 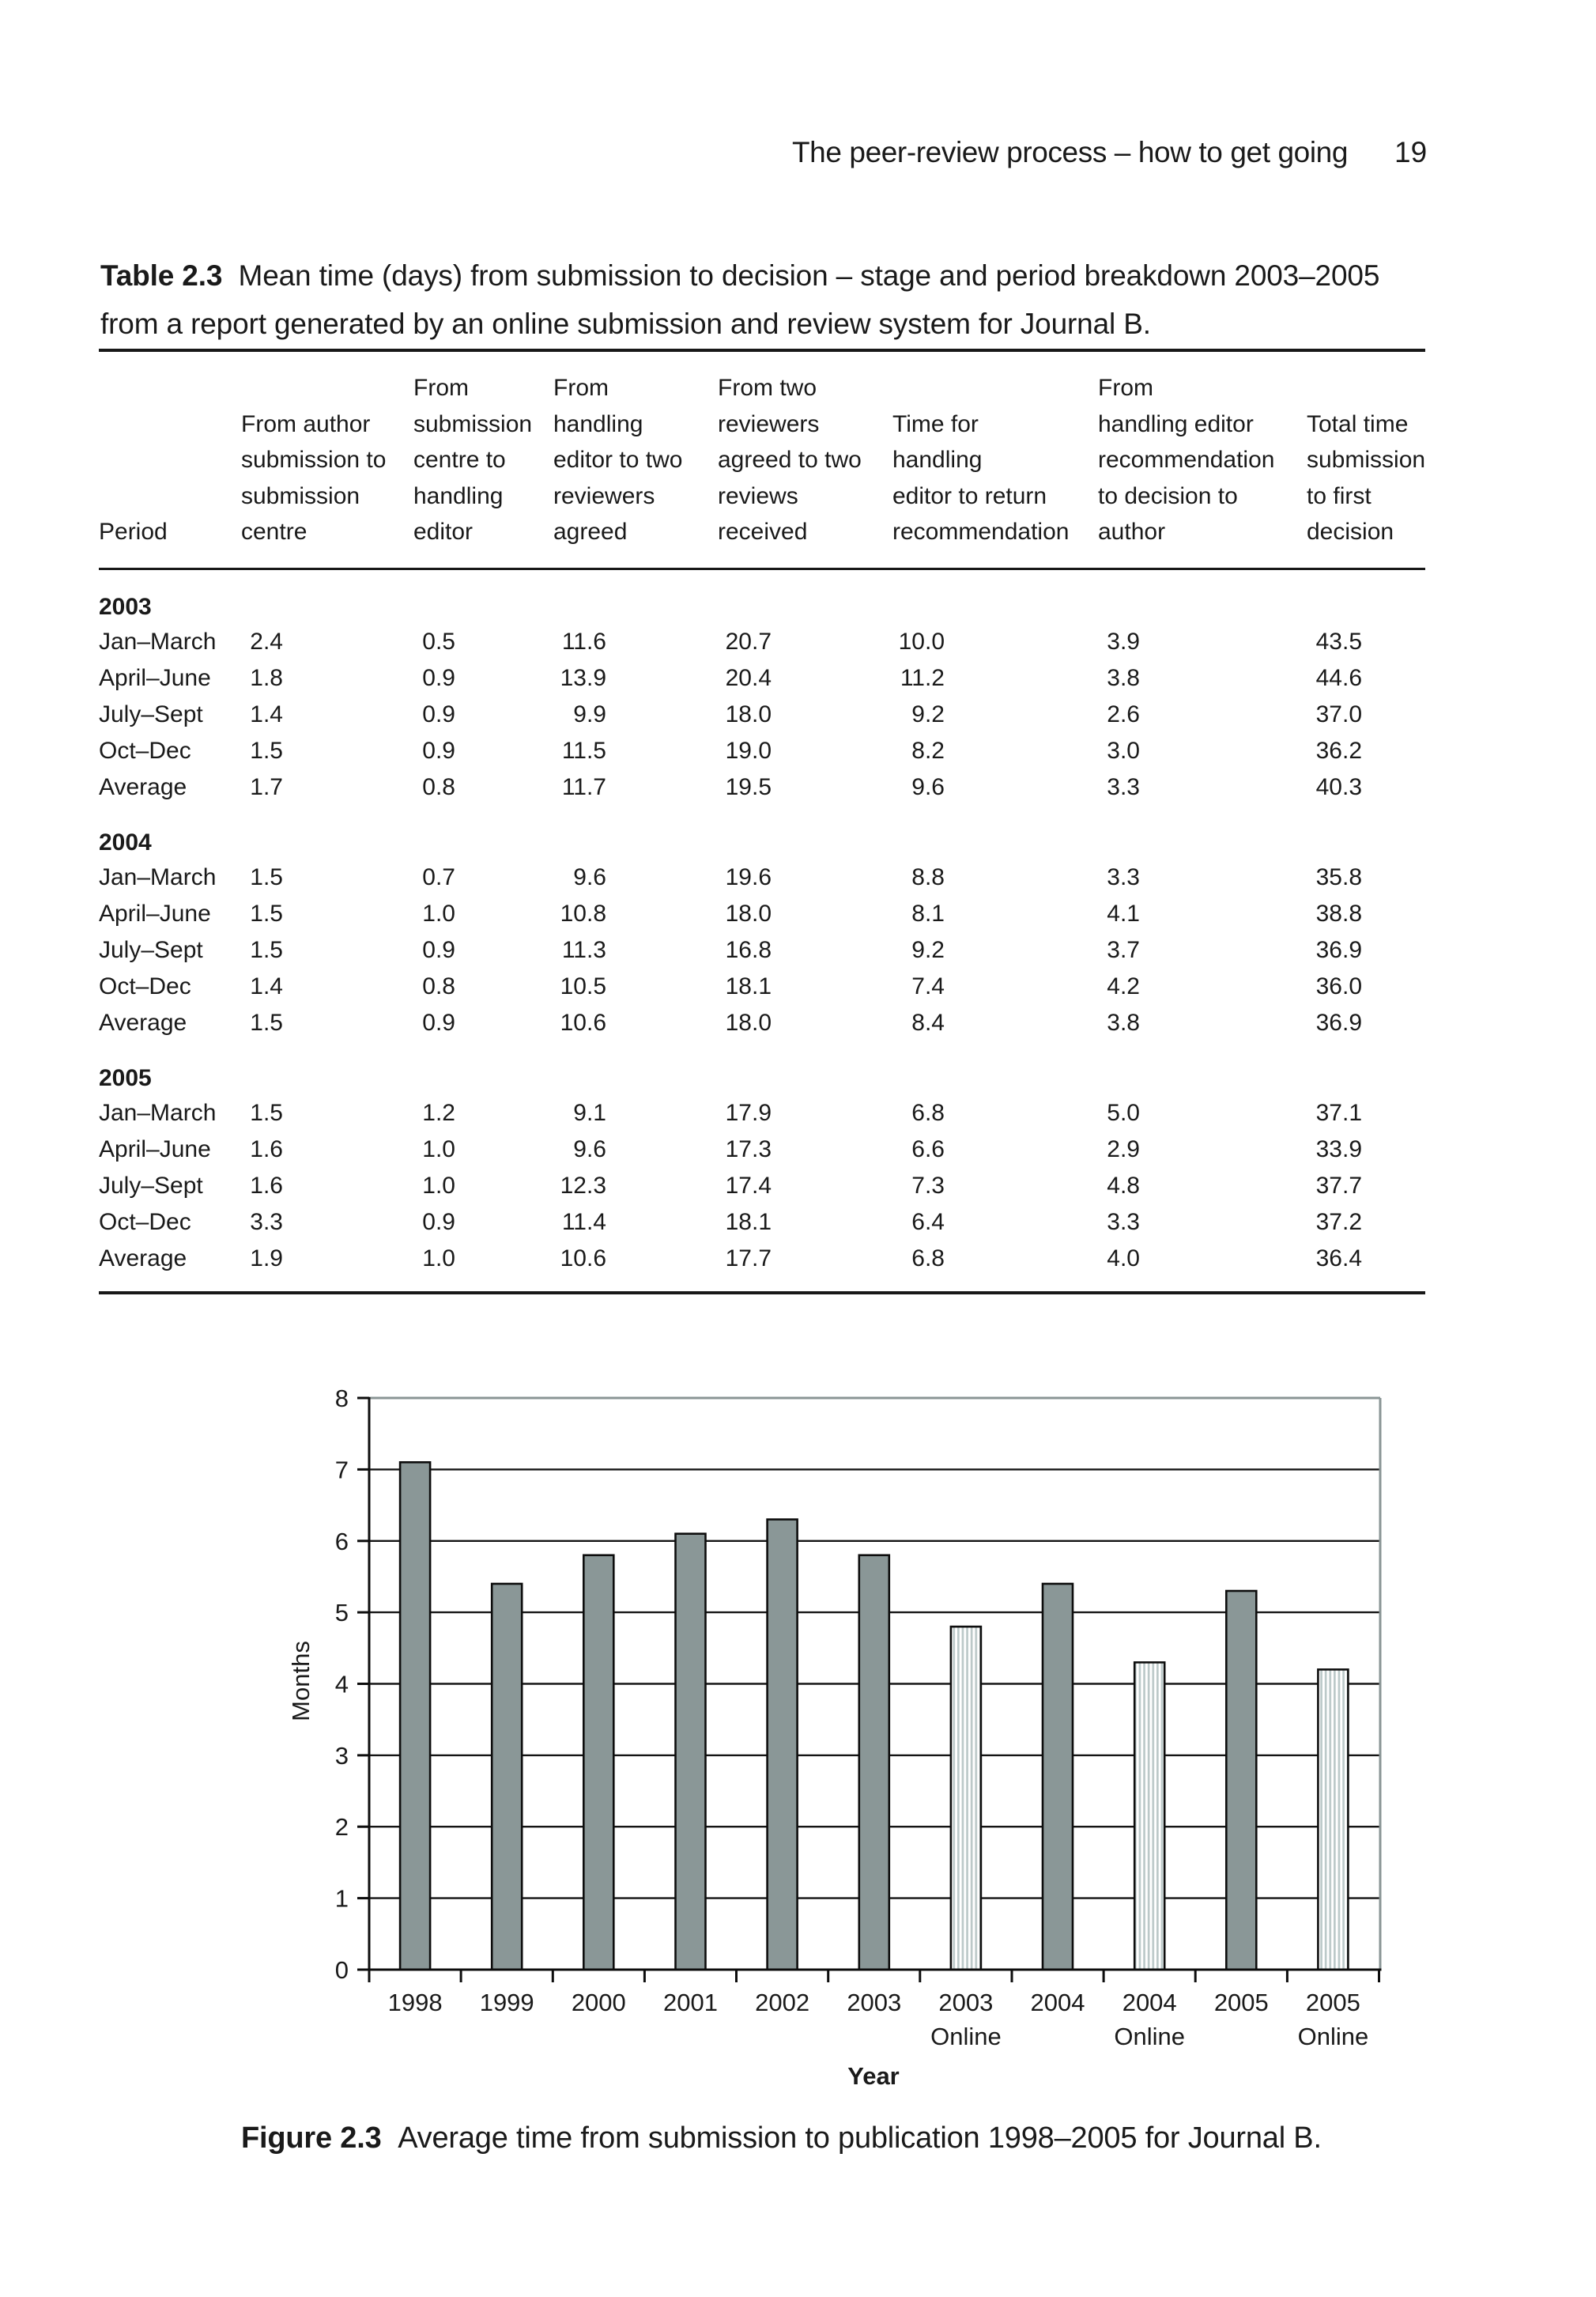 What do you see at coordinates (342, 1756) in the screenshot?
I see `svg-text: 3` at bounding box center [342, 1756].